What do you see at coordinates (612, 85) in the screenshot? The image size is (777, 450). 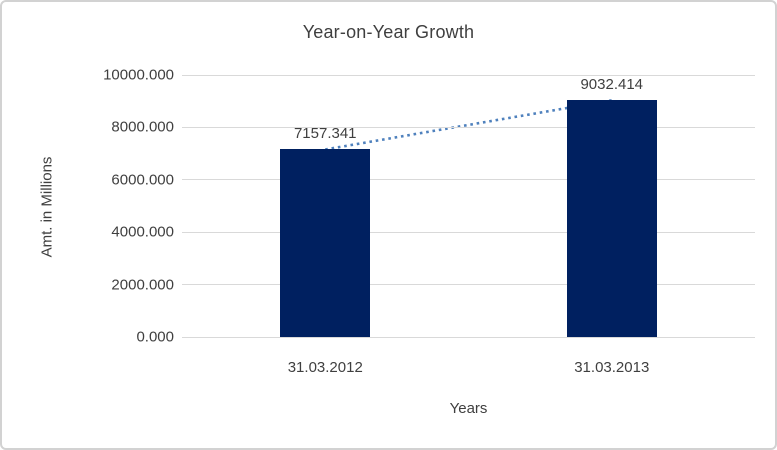 I see `bar-data-label: 9032.414` at bounding box center [612, 85].